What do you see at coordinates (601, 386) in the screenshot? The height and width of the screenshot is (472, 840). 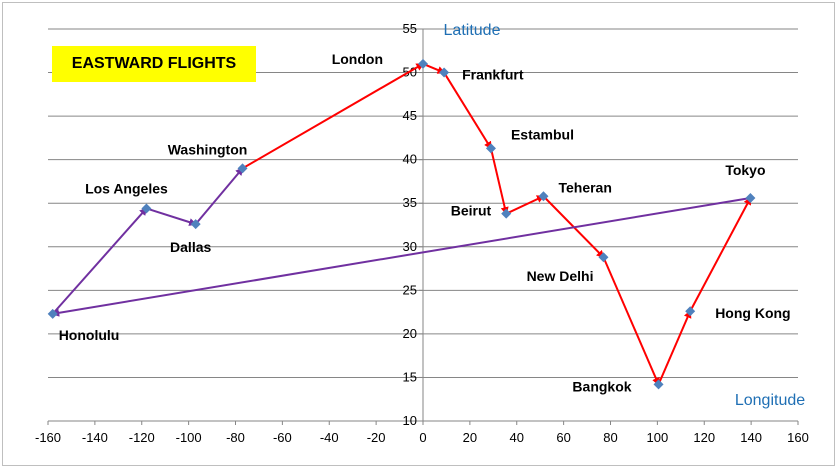 I see `city-label: Bangkok` at bounding box center [601, 386].